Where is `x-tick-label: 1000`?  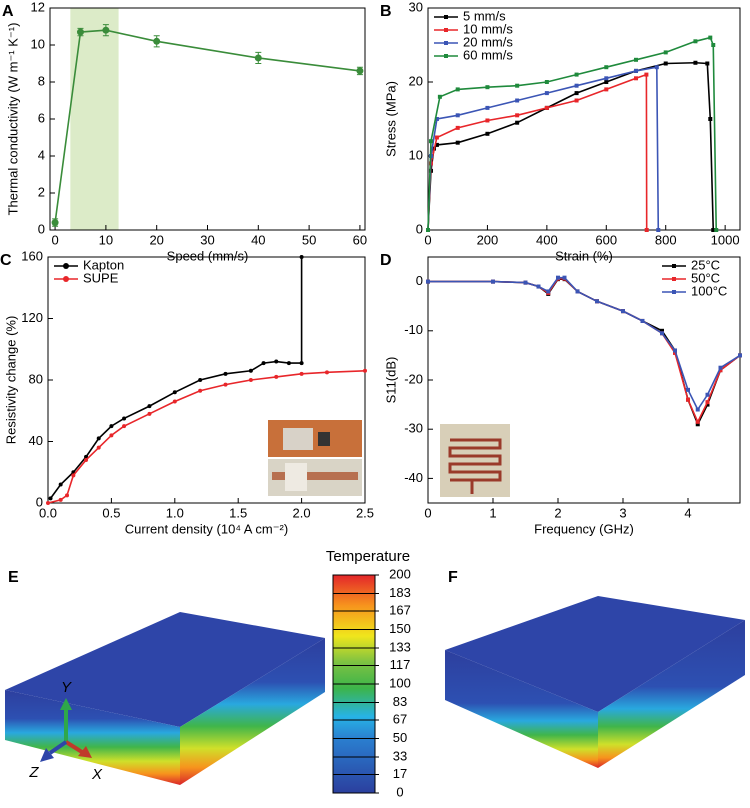
x-tick-label: 1000 is located at coordinates (725, 239).